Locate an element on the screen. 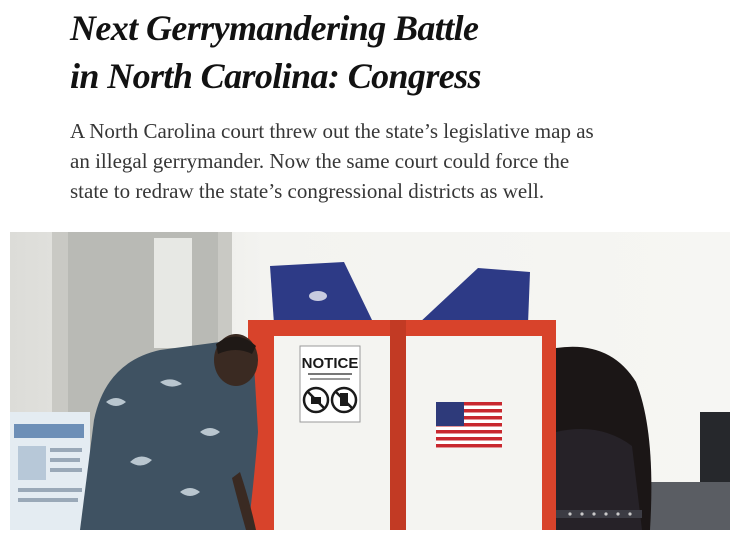 The height and width of the screenshot is (540, 740). no-camera-icon is located at coordinates (316, 400).